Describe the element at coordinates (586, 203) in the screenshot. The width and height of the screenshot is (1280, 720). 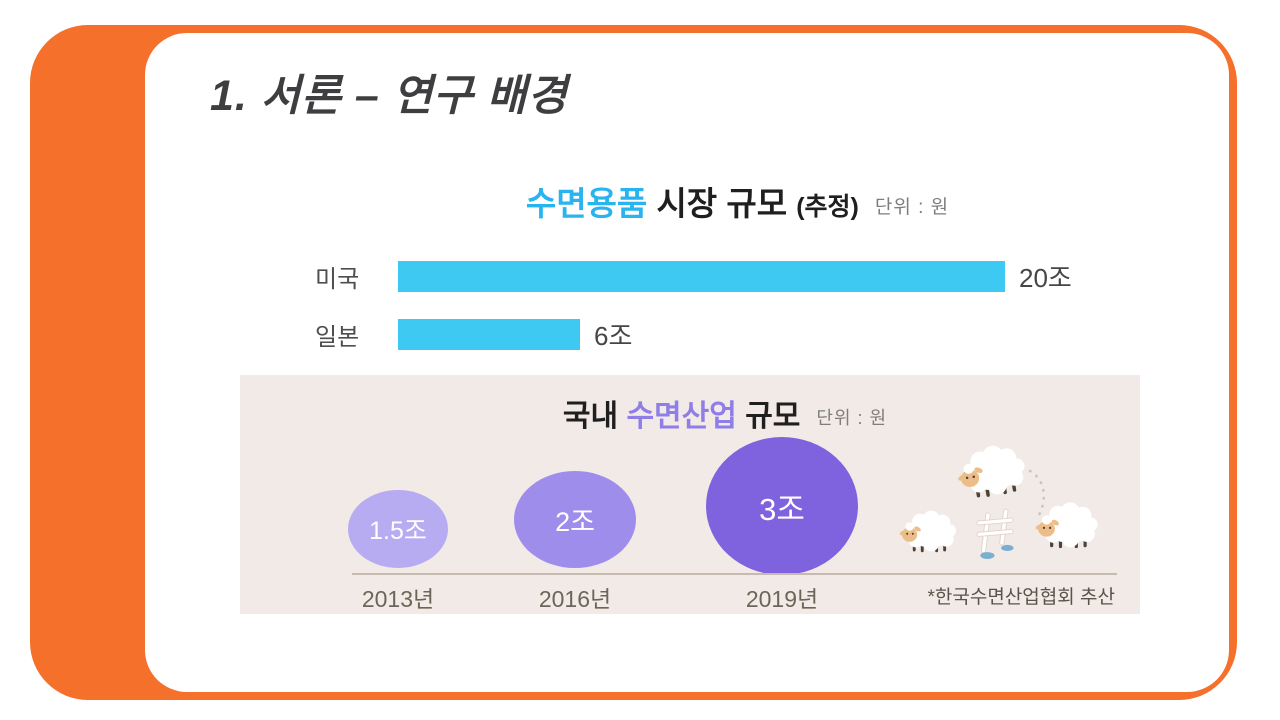
I see `top-chart-title-highlight: 수면용품` at that location.